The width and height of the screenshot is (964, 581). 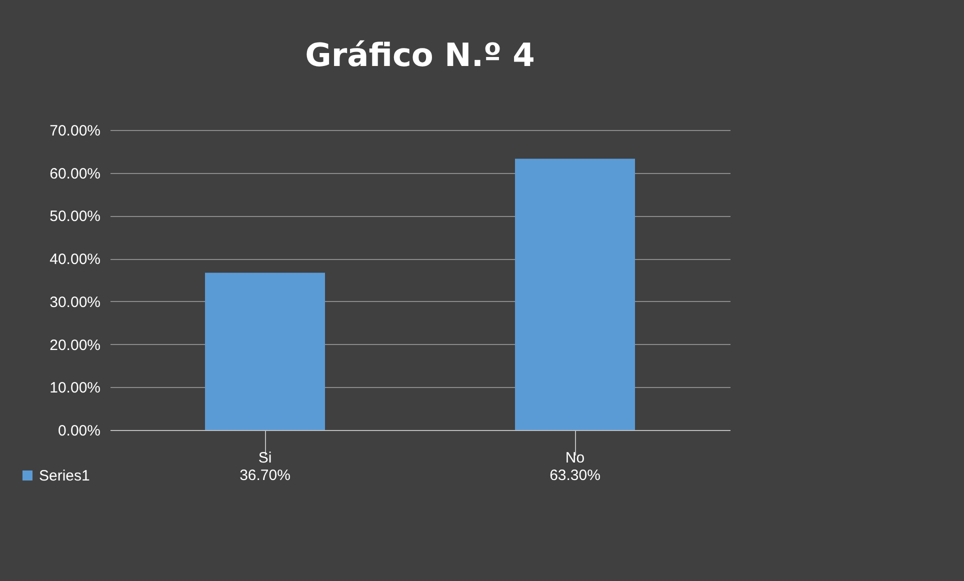 I want to click on y-tick-label: 70.00%, so click(x=75, y=131).